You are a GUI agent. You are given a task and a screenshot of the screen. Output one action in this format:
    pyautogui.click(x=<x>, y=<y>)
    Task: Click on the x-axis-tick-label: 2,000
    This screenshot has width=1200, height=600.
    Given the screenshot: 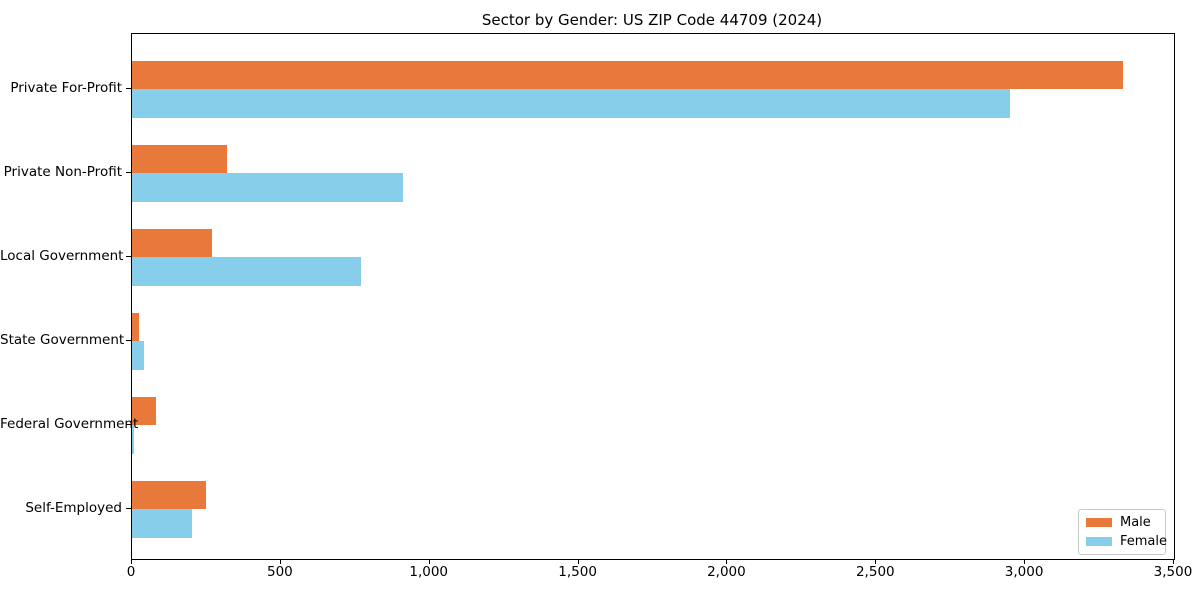 What is the action you would take?
    pyautogui.click(x=726, y=572)
    